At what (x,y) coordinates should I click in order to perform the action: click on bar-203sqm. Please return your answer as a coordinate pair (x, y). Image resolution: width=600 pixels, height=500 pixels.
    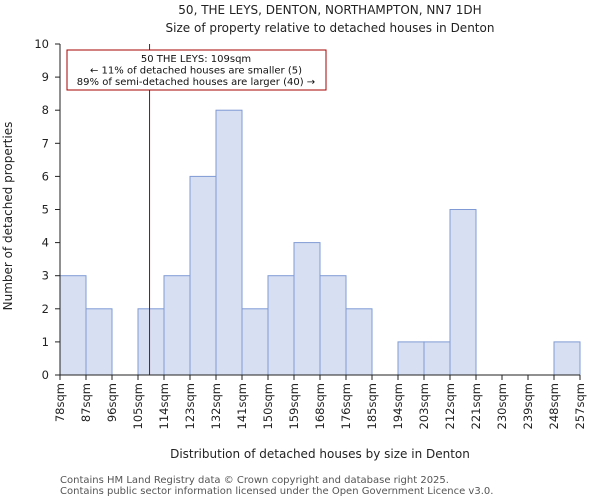
    Looking at the image, I should click on (437, 358).